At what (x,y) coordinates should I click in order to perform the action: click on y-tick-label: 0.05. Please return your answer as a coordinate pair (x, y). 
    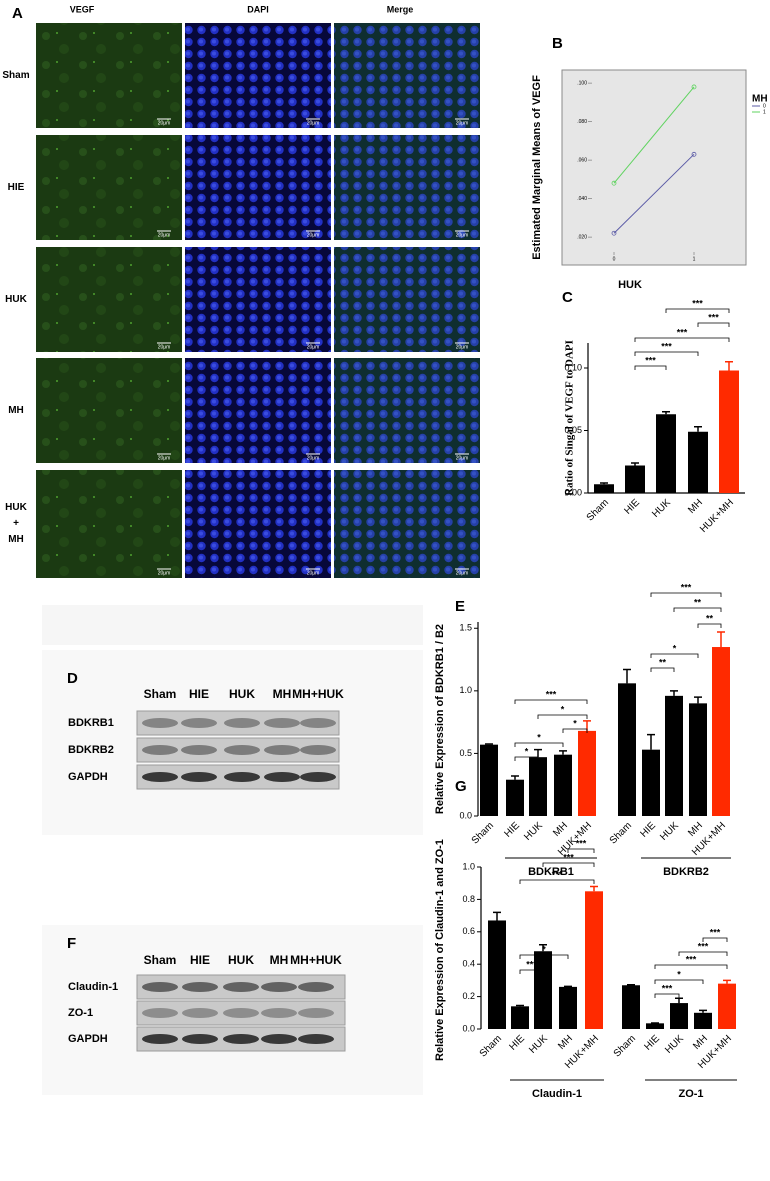
    Looking at the image, I should click on (573, 430).